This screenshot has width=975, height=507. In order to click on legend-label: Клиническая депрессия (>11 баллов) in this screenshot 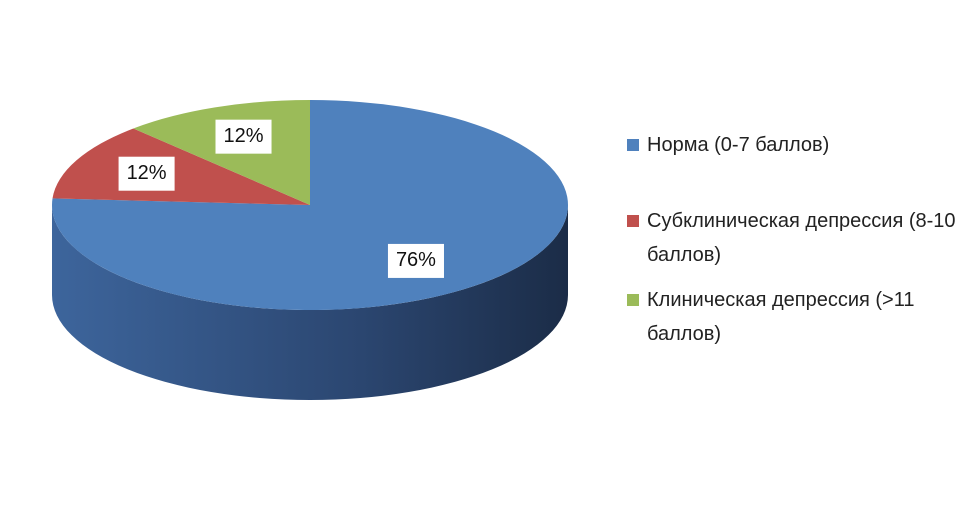, I will do `click(781, 317)`.